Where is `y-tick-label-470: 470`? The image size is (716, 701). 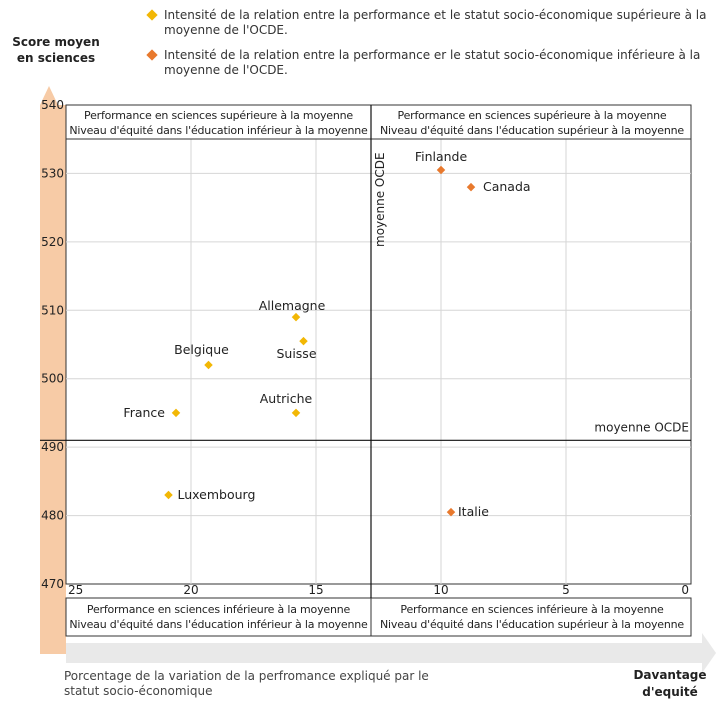 y-tick-label-470: 470 is located at coordinates (52, 584).